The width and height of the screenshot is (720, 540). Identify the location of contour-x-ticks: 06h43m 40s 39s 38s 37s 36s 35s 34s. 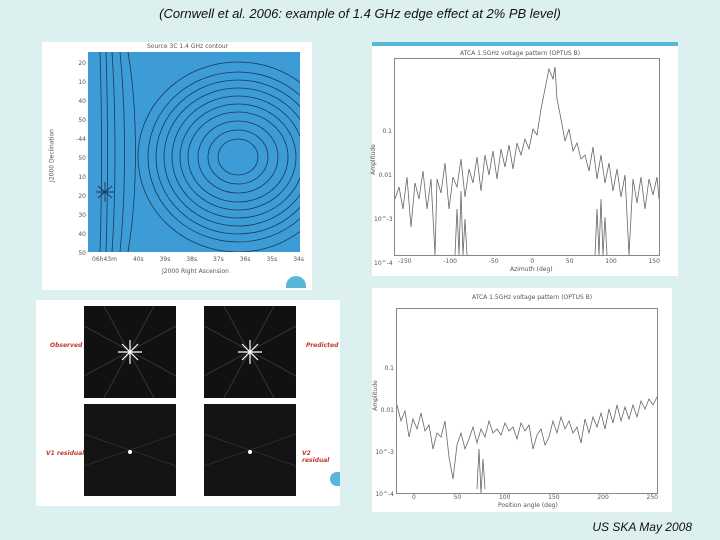
(198, 259).